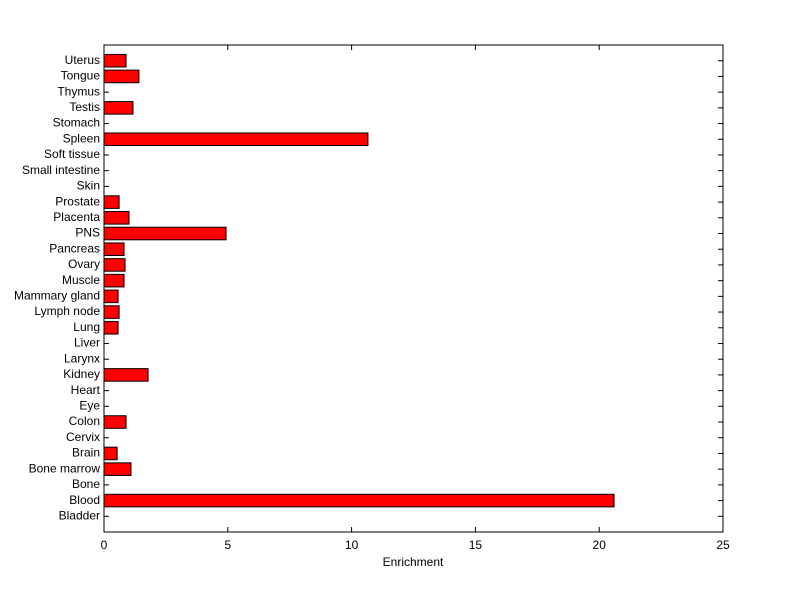 This screenshot has width=800, height=599. Describe the element at coordinates (76, 217) in the screenshot. I see `y-tick-label: Placenta` at that location.